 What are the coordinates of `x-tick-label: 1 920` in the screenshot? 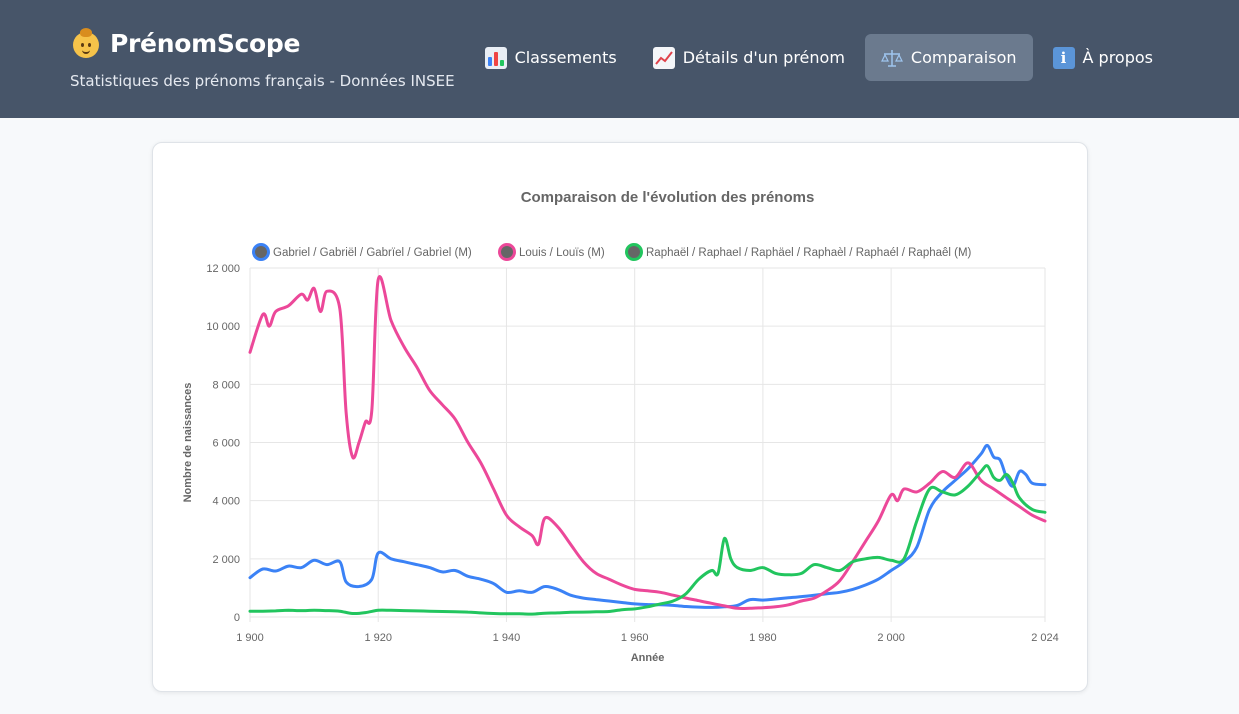 It's located at (378, 638).